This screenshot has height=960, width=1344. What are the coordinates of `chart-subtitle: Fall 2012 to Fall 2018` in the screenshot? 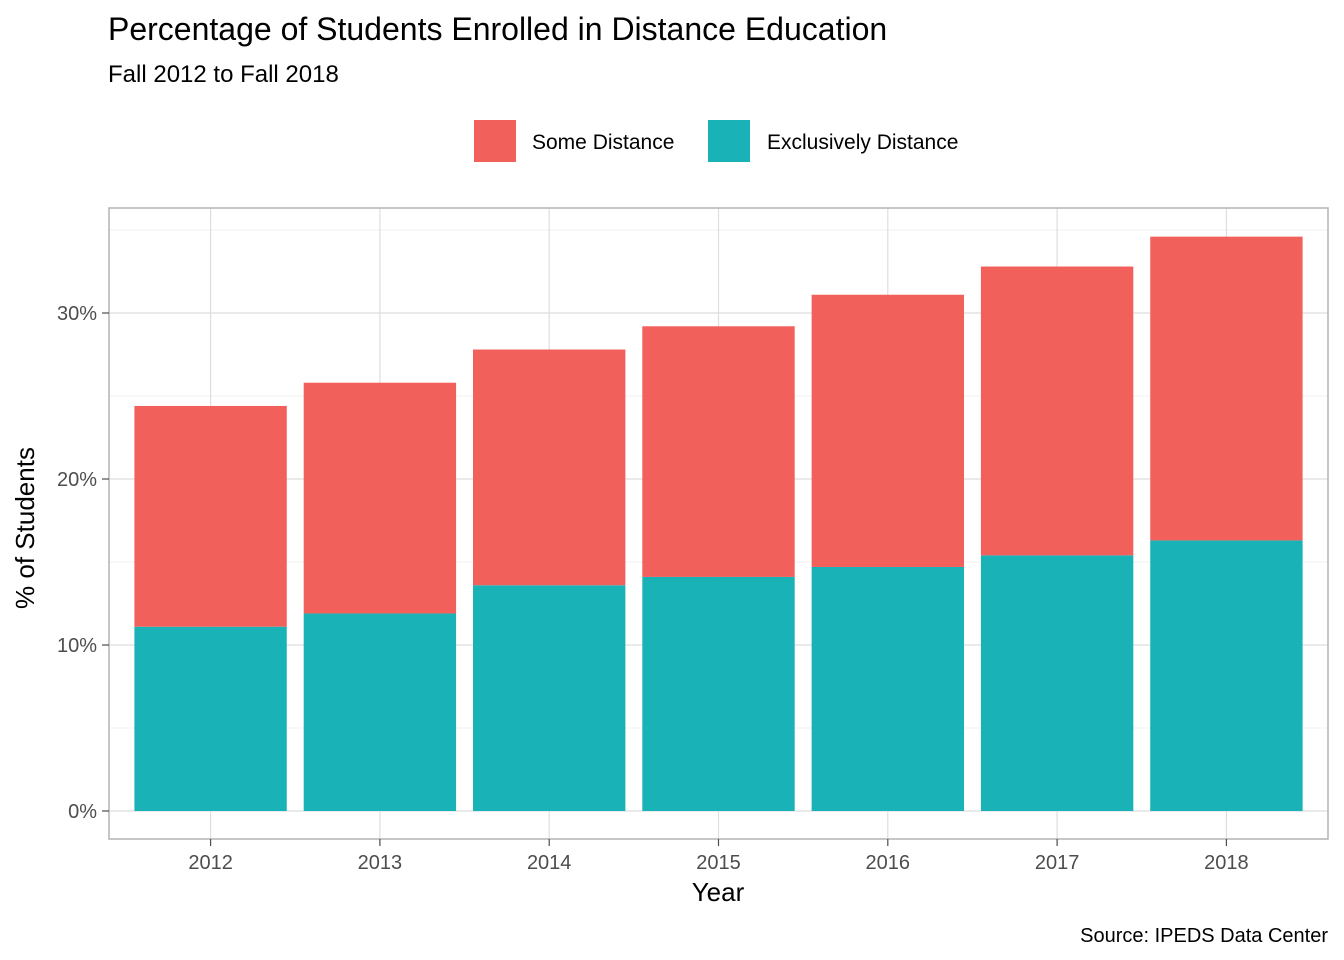 It's located at (223, 74).